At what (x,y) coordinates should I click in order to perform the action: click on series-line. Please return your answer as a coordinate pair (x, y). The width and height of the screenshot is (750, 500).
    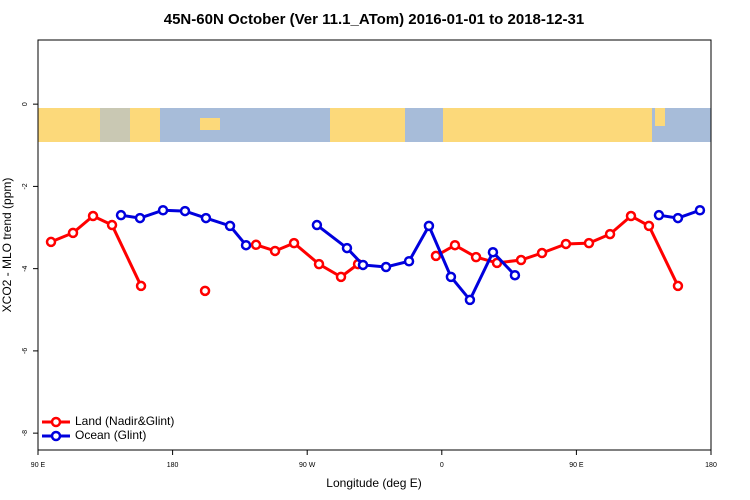
    Looking at the image, I should click on (365, 250).